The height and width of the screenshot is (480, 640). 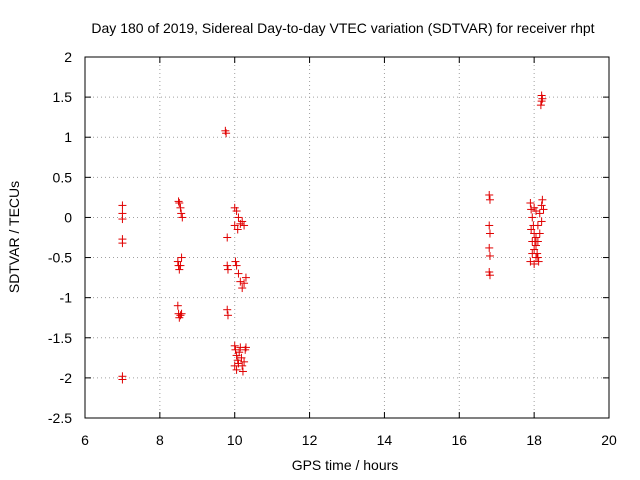 I want to click on y-tick-label: -0.5, so click(x=60, y=258).